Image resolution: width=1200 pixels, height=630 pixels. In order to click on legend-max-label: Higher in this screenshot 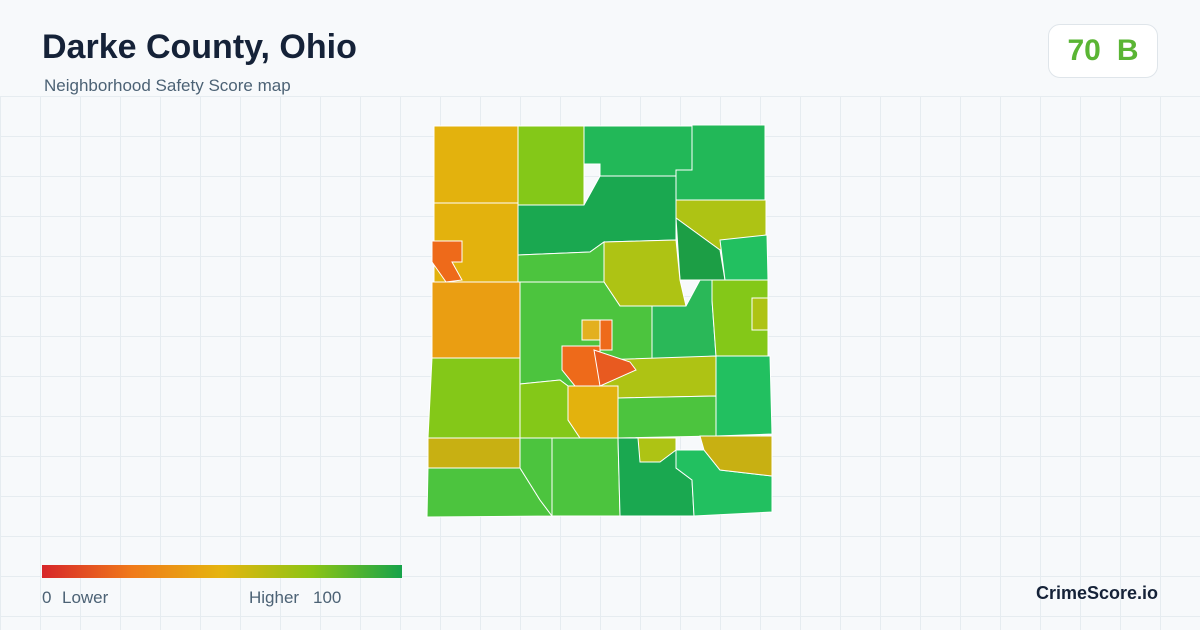, I will do `click(274, 597)`.